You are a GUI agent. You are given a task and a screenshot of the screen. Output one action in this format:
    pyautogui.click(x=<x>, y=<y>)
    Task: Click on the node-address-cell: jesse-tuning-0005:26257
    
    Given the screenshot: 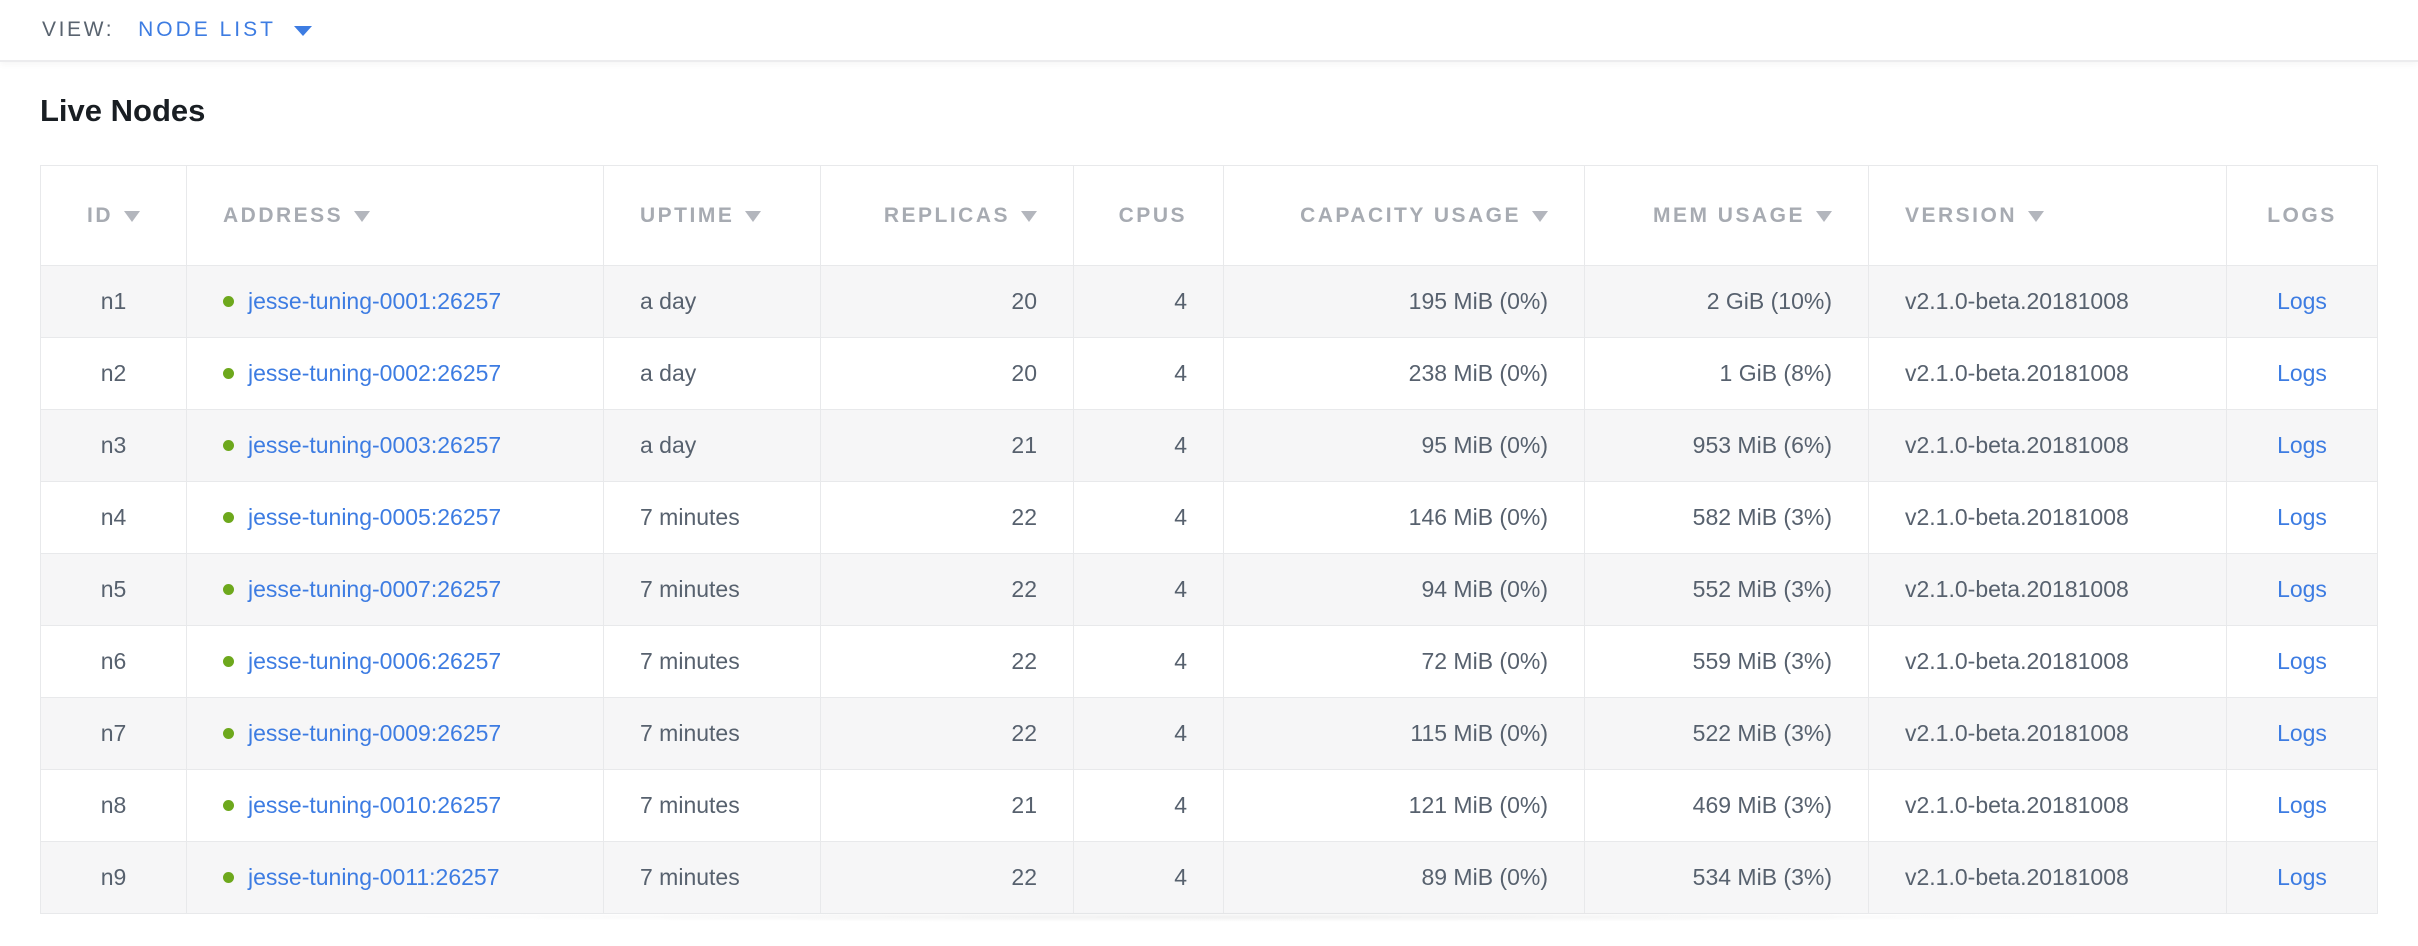 What is the action you would take?
    pyautogui.click(x=395, y=517)
    